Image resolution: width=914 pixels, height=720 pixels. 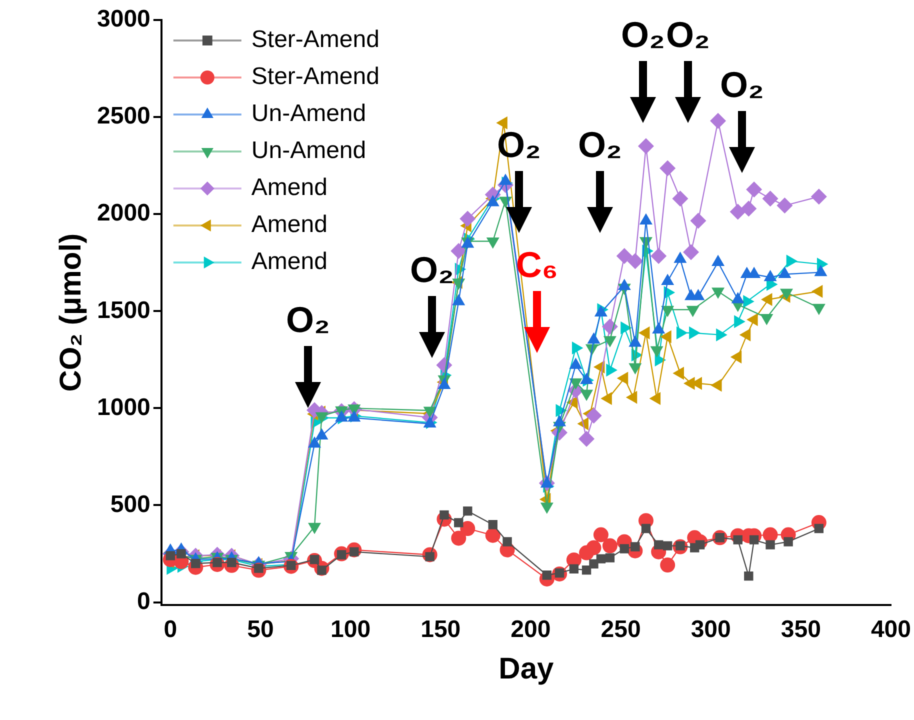 What do you see at coordinates (130, 504) in the screenshot?
I see `y-tick-label: 500` at bounding box center [130, 504].